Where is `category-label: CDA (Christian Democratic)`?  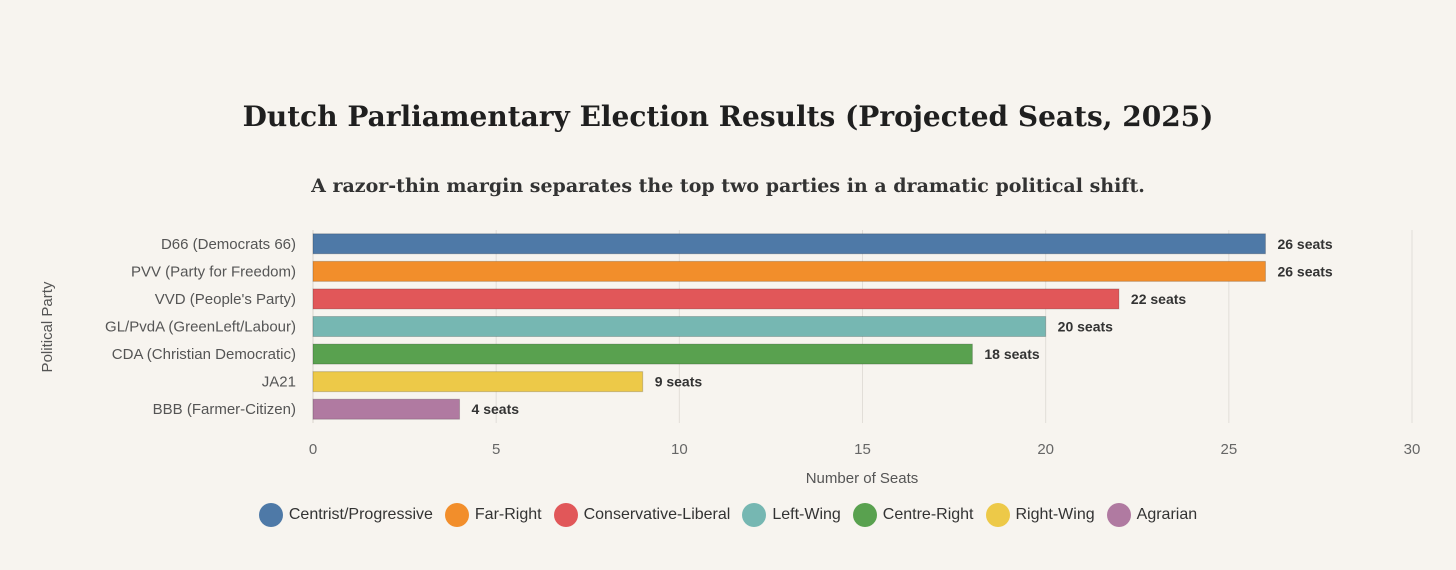
category-label: CDA (Christian Democratic) is located at coordinates (204, 354).